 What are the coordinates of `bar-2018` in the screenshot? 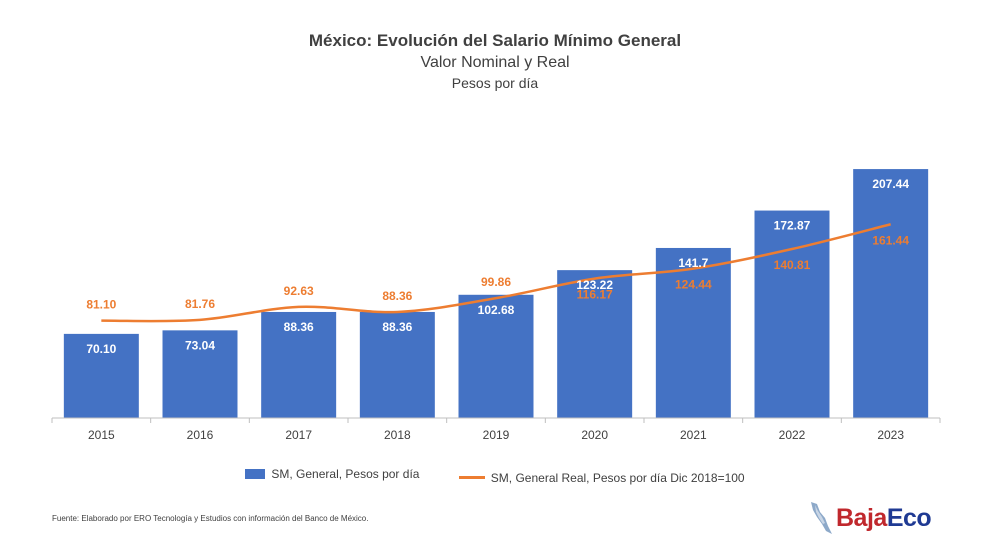 It's located at (397, 364).